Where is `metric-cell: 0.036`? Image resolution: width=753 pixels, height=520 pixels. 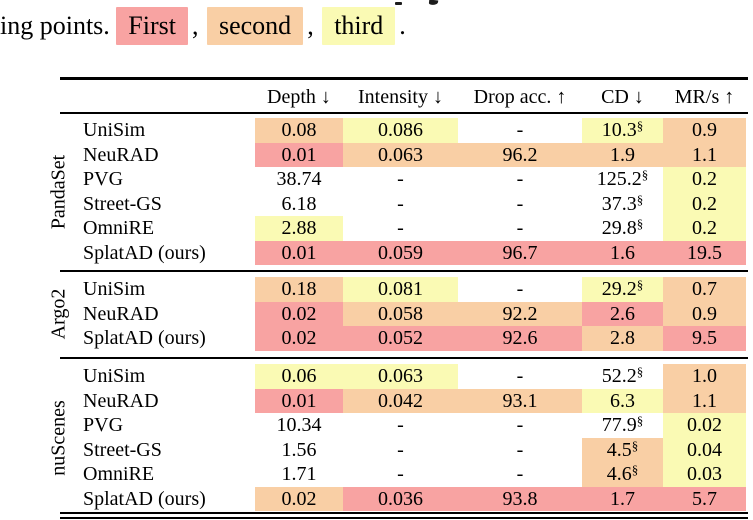
metric-cell: 0.036 is located at coordinates (400, 498).